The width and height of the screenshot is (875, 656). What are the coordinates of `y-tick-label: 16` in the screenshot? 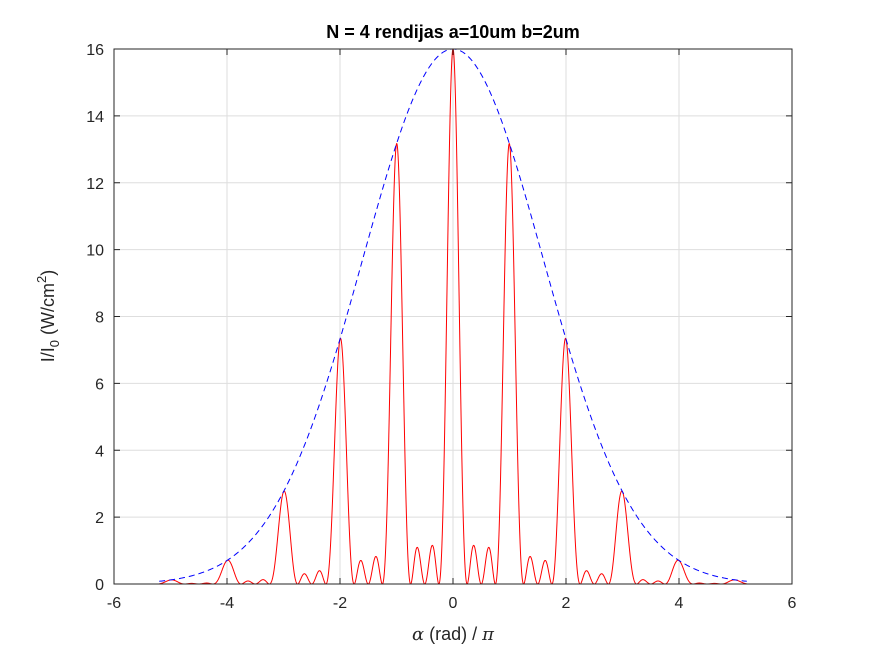 It's located at (95, 50).